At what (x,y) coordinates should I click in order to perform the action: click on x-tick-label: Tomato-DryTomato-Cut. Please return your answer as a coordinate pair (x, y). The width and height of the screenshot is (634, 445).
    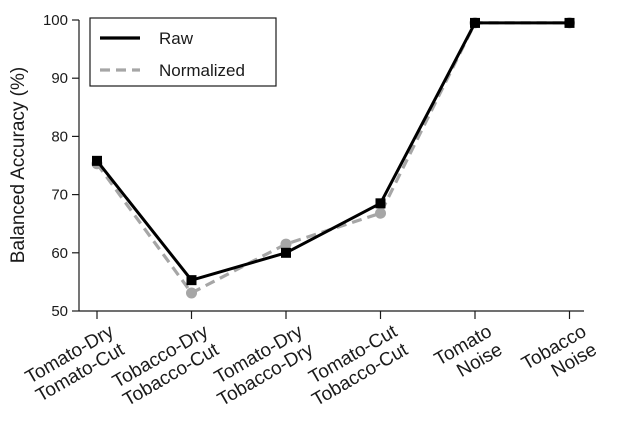
    Looking at the image, I should click on (75, 364).